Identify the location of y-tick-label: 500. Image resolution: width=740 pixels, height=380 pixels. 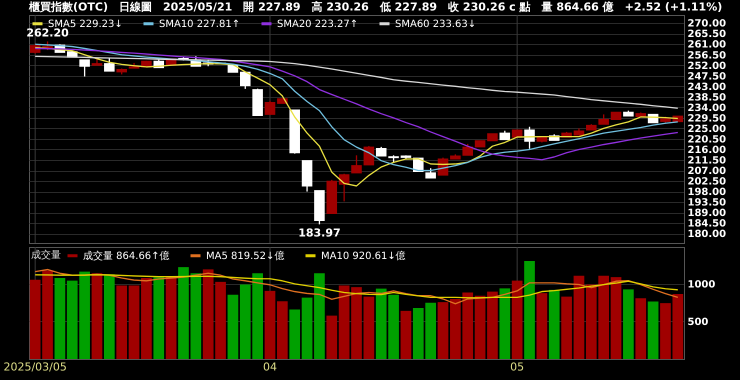
(698, 322).